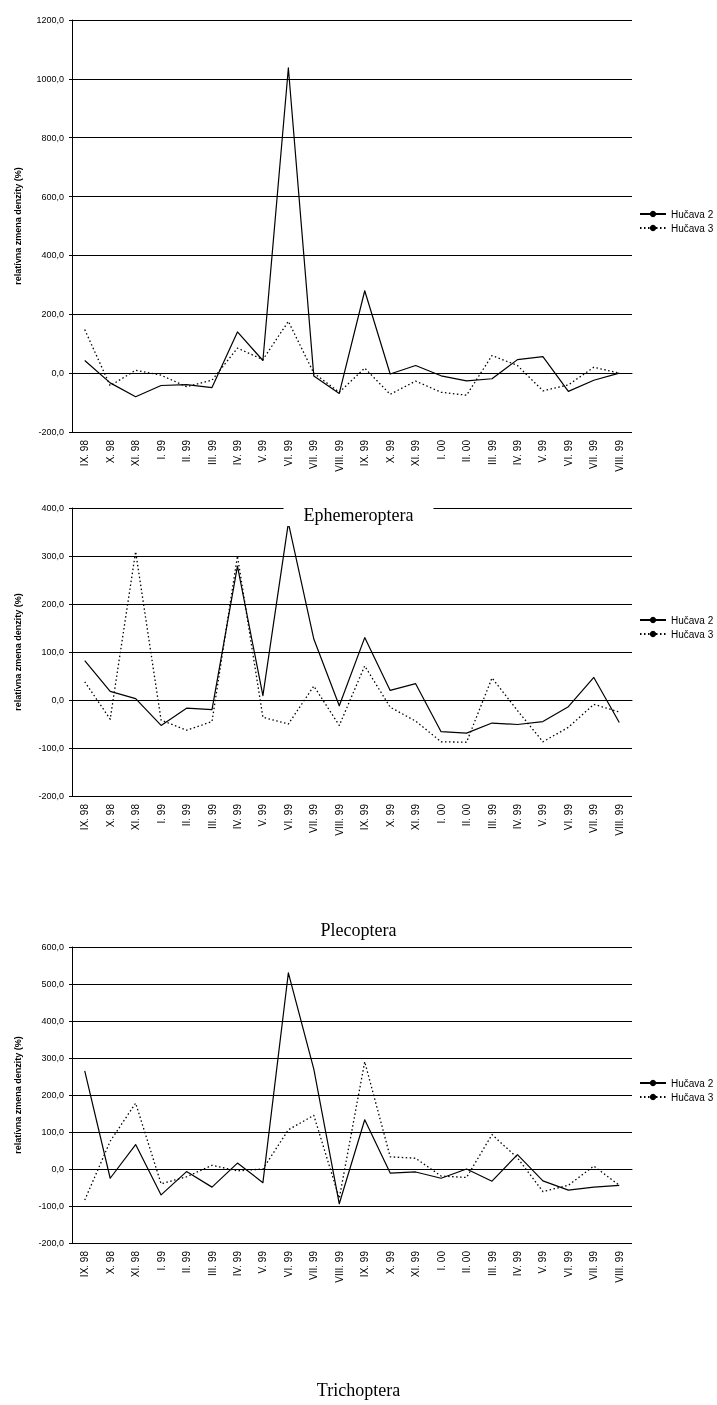 This screenshot has height=1405, width=717. Describe the element at coordinates (358, 1390) in the screenshot. I see `text: Trichoptera` at that location.